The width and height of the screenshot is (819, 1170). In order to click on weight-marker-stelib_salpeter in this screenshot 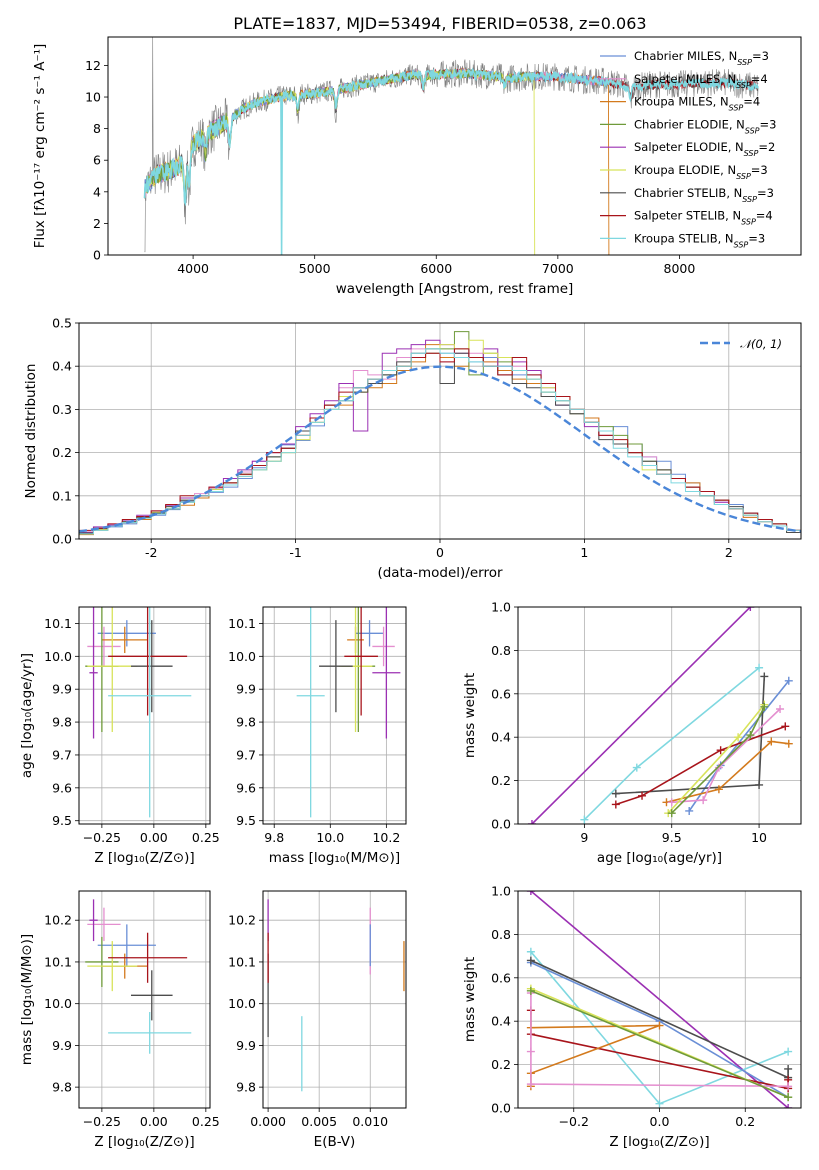, I will do `click(785, 726)`.